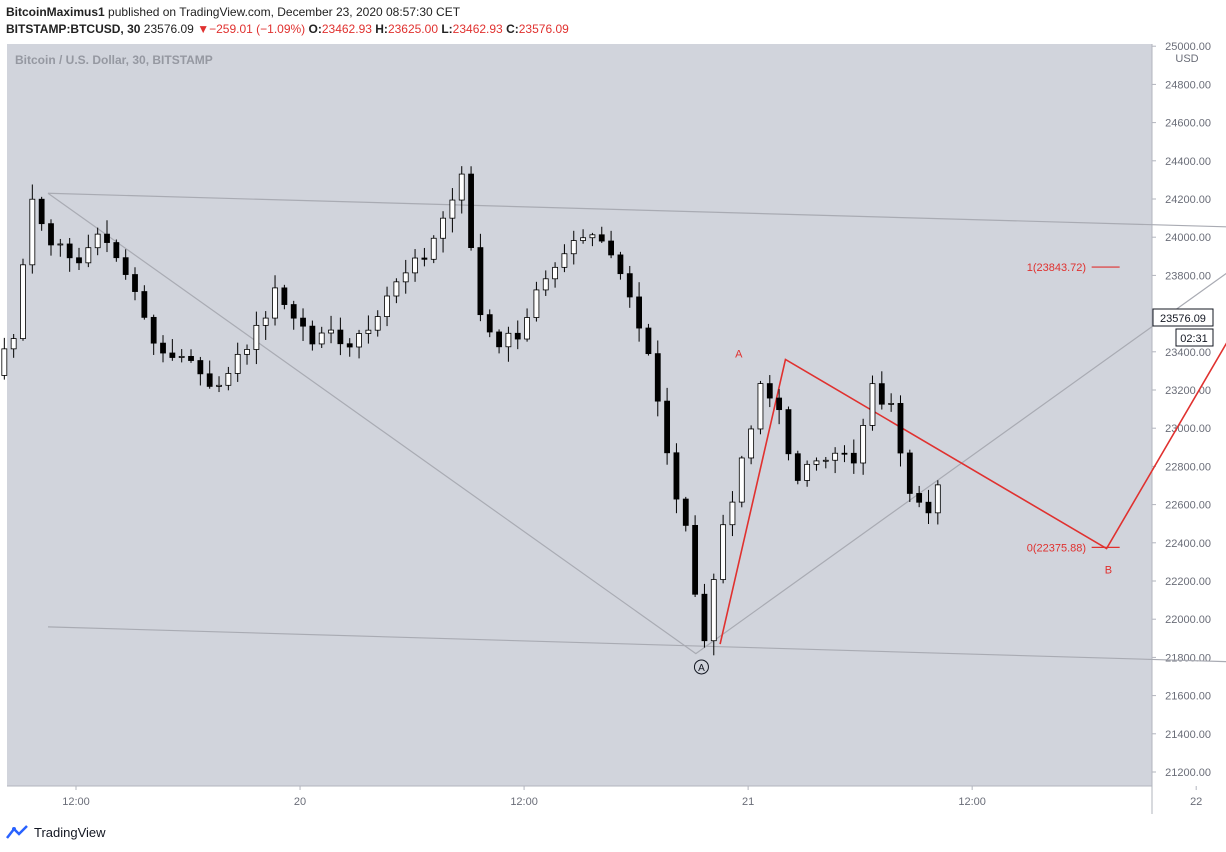 This screenshot has height=852, width=1226. What do you see at coordinates (203, 29) in the screenshot?
I see `down-arrow-icon: ▼` at bounding box center [203, 29].